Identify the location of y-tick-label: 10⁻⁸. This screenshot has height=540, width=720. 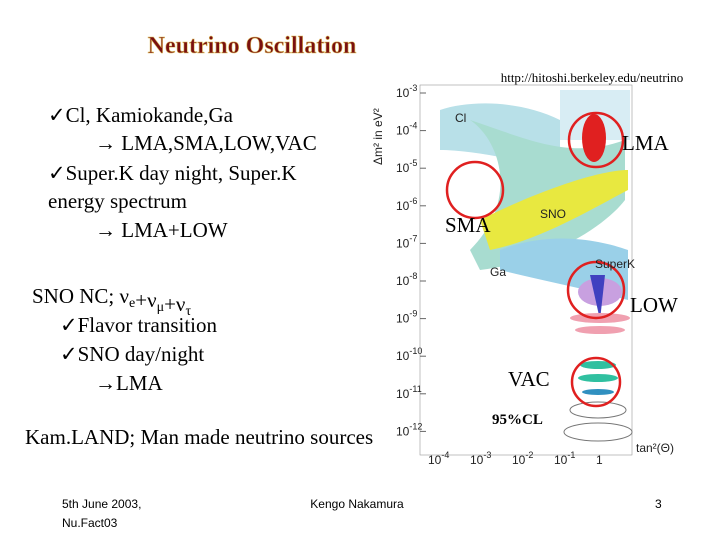
(406, 279).